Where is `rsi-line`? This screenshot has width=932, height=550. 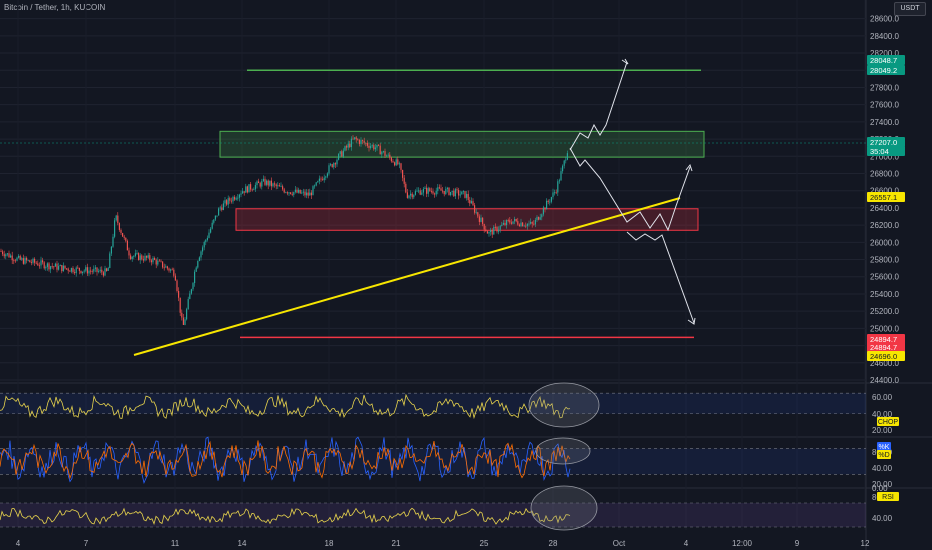 rsi-line is located at coordinates (285, 516).